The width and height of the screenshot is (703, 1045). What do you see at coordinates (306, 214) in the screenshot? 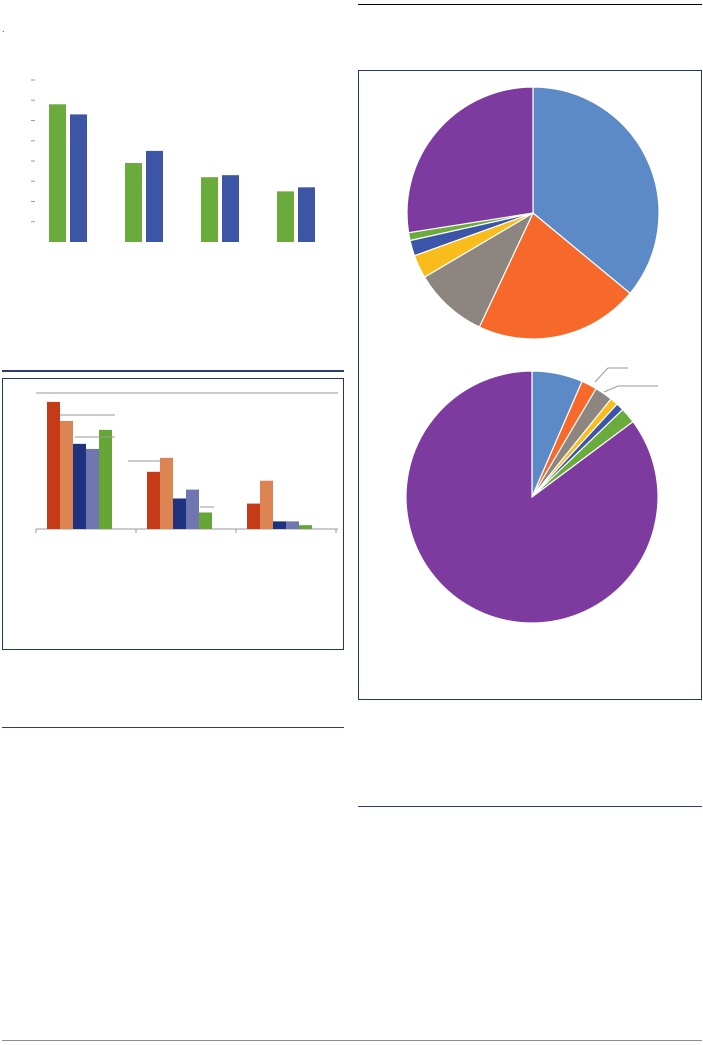
I see `bar-s1-c3` at bounding box center [306, 214].